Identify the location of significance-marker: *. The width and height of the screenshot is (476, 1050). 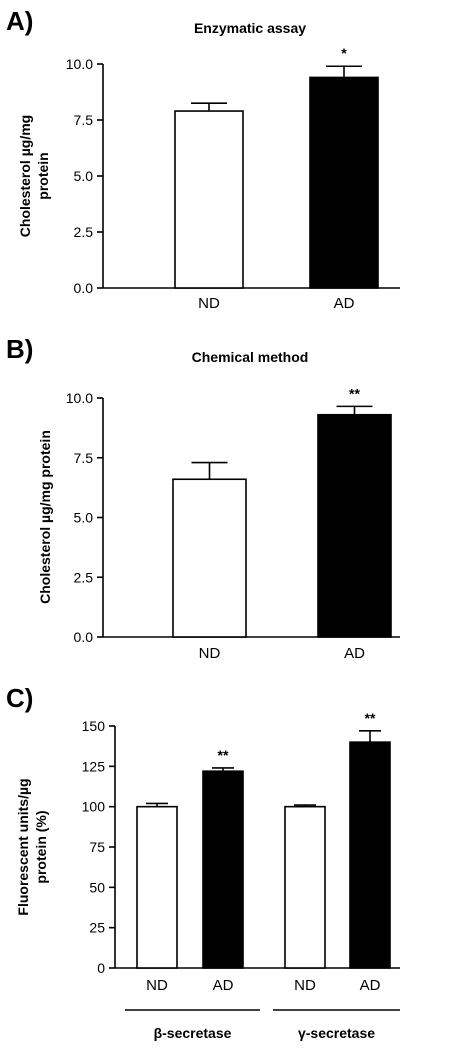
(344, 53).